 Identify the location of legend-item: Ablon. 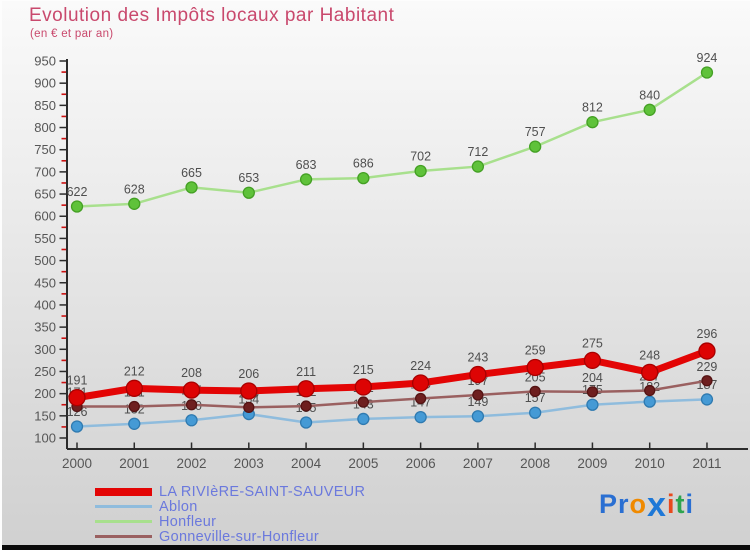
(230, 506).